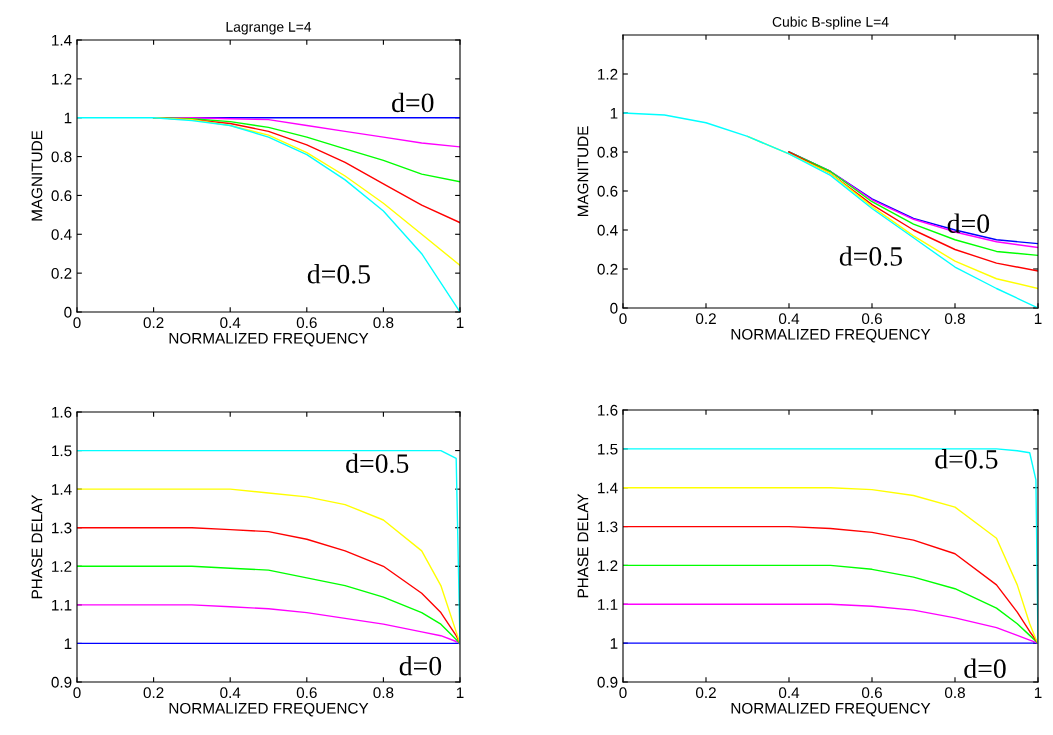 This screenshot has height=735, width=1053. What do you see at coordinates (614, 308) in the screenshot?
I see `y-tick-label: 0` at bounding box center [614, 308].